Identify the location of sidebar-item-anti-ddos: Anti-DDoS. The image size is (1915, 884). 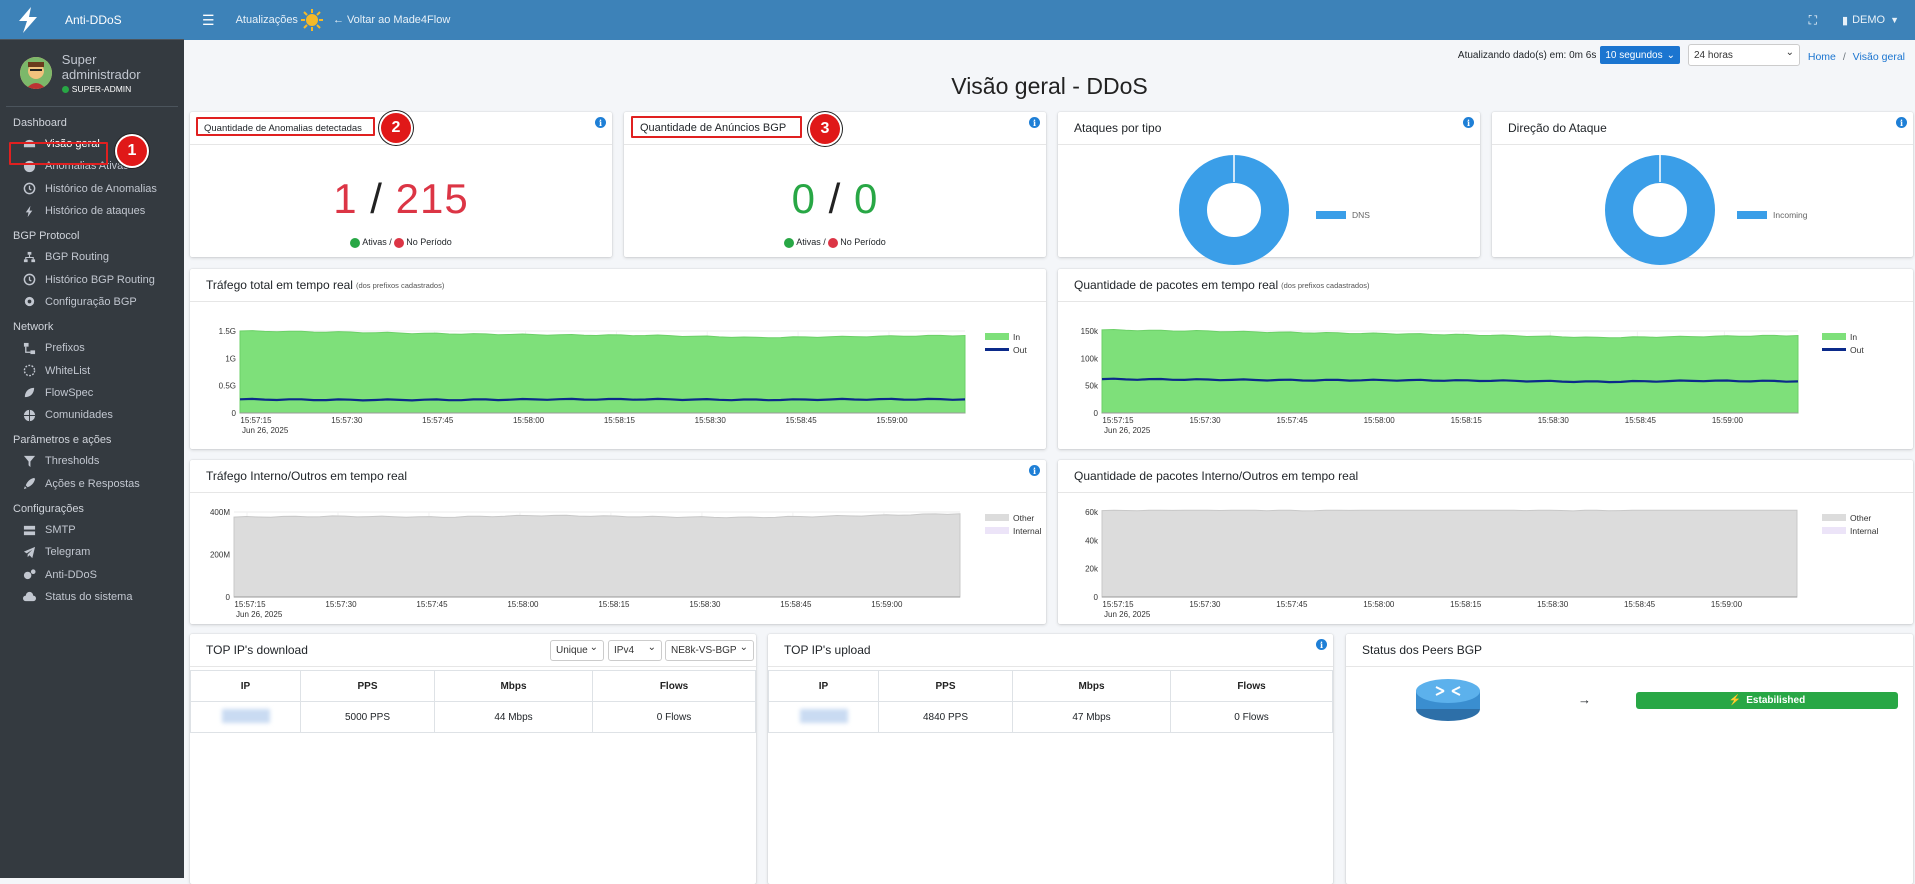
(92, 574).